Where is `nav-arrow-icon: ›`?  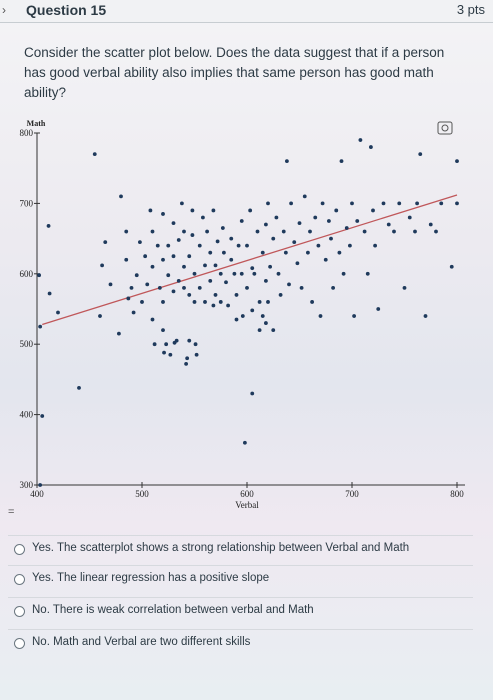
nav-arrow-icon: › is located at coordinates (4, 10).